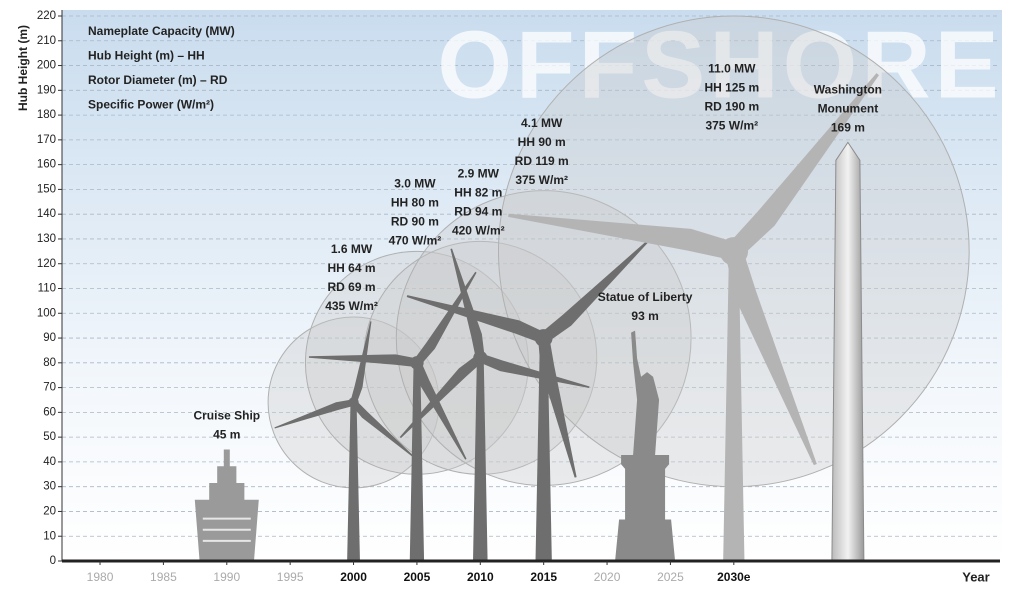 This screenshot has width=1009, height=600. What do you see at coordinates (49, 412) in the screenshot?
I see `y-tick-label: 60` at bounding box center [49, 412].